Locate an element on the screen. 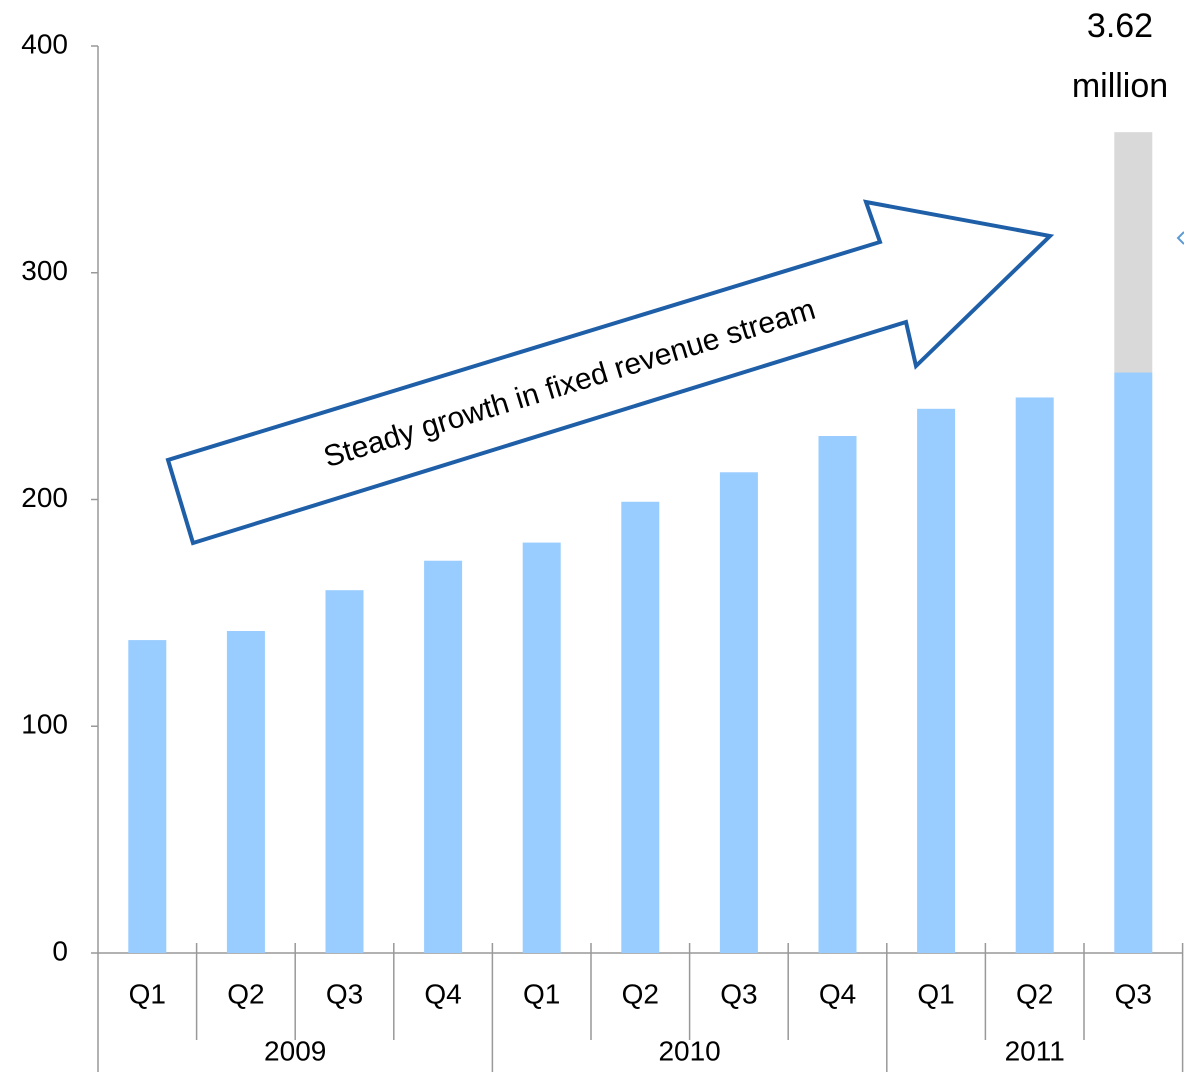 The image size is (1184, 1072). pointer-arrow is located at coordinates (1180, 238).